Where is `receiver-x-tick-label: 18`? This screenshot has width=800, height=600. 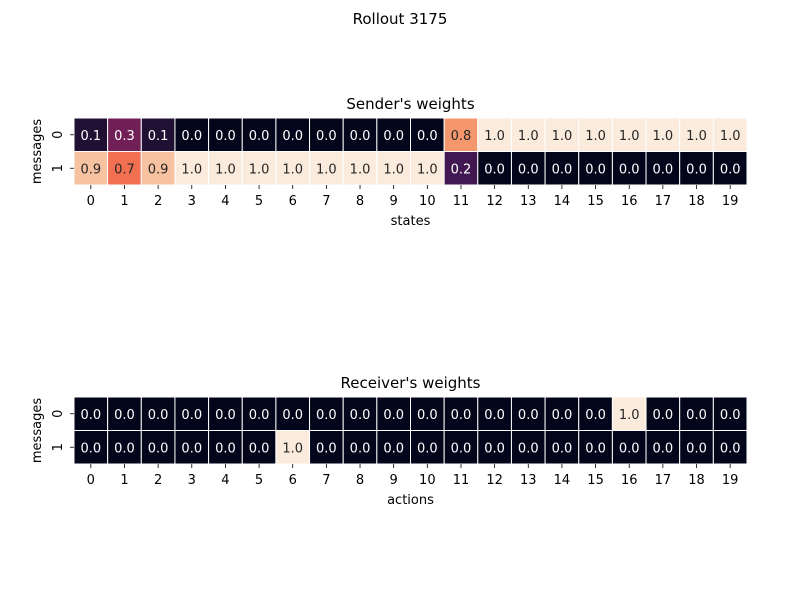 receiver-x-tick-label: 18 is located at coordinates (696, 480).